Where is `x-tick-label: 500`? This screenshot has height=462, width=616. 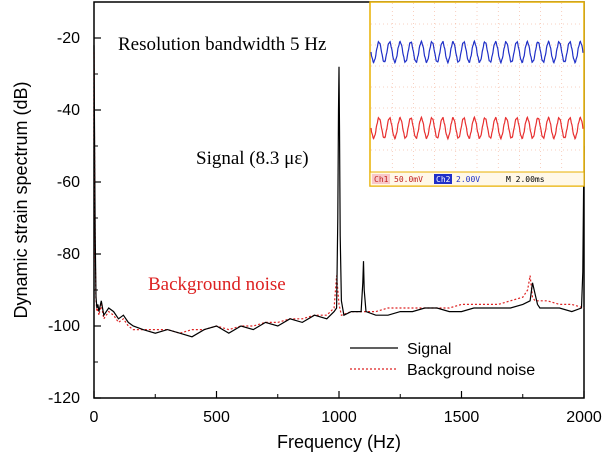
x-tick-label: 500 is located at coordinates (216, 417).